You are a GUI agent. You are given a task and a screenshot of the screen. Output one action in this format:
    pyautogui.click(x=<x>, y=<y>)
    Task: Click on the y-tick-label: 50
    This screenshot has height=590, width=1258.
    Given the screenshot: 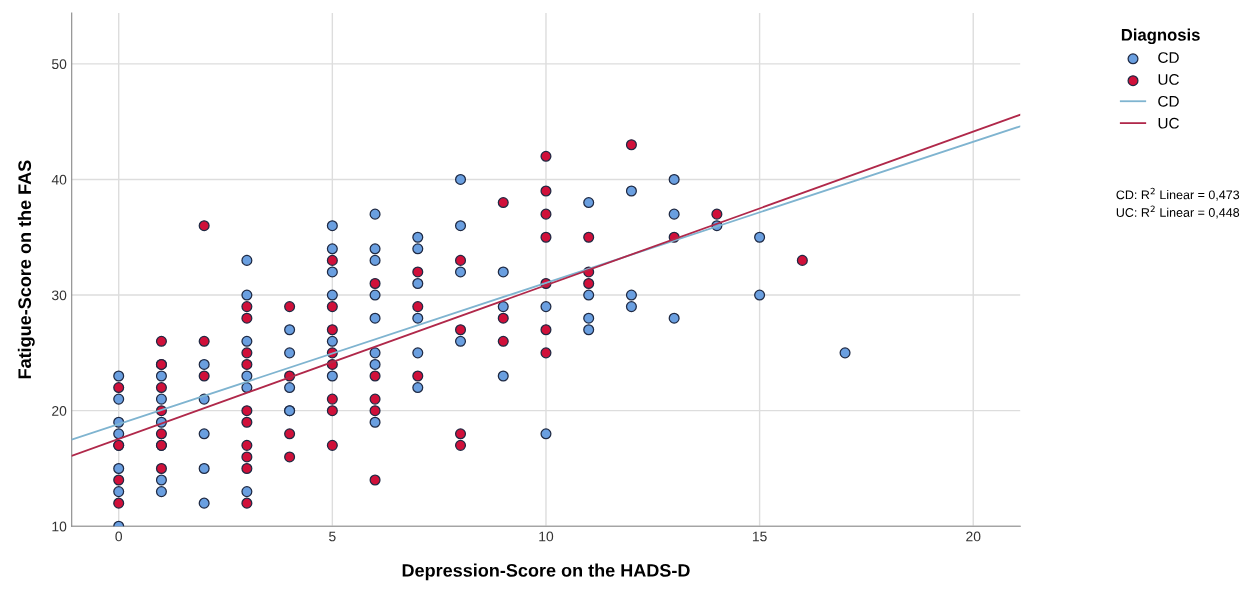 What is the action you would take?
    pyautogui.click(x=59, y=64)
    